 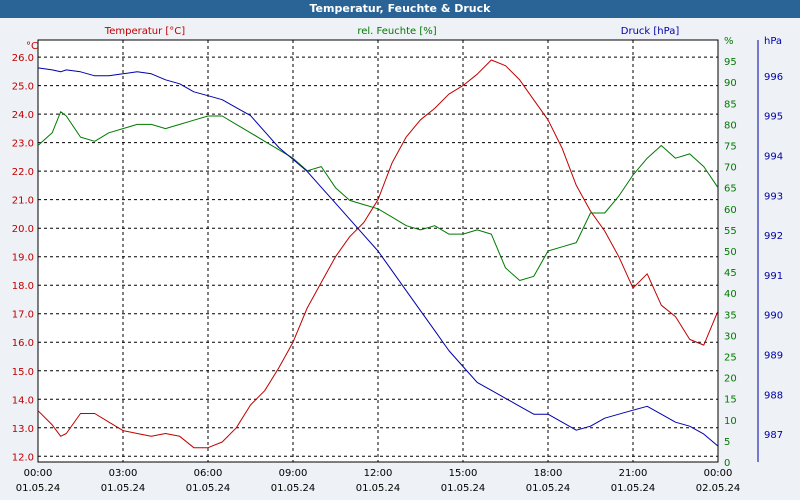 What do you see at coordinates (730, 168) in the screenshot?
I see `y-tick-label-humidity: 70` at bounding box center [730, 168].